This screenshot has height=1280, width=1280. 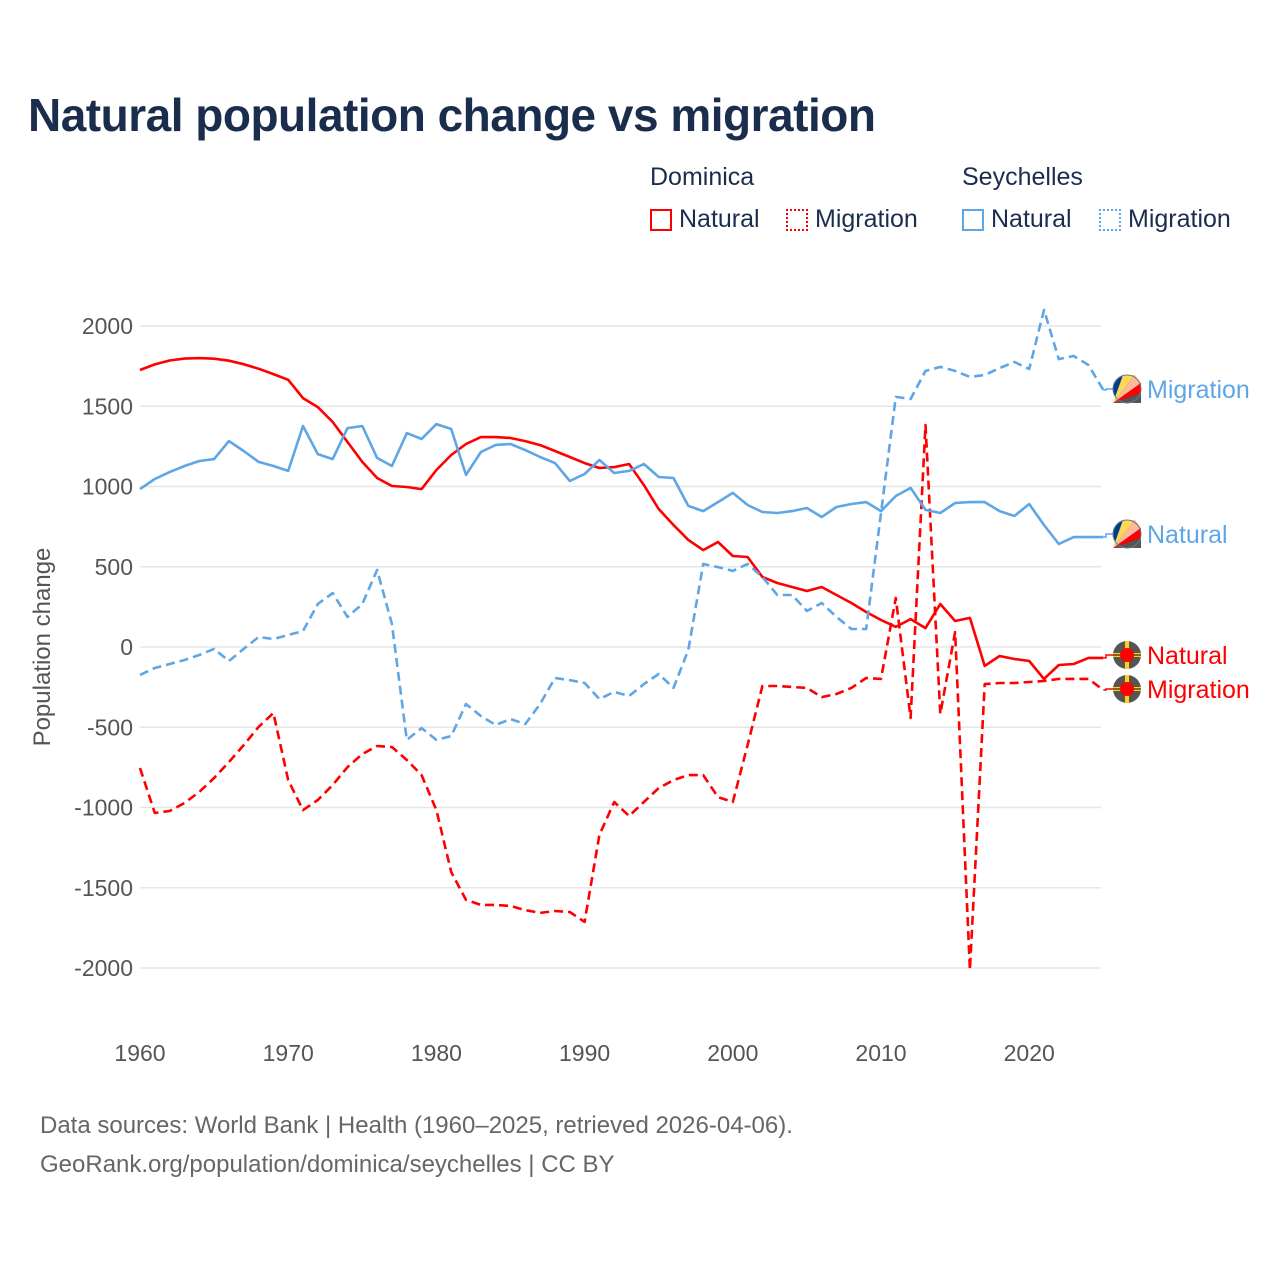 What do you see at coordinates (621, 484) in the screenshot?
I see `series-line-seychelles-natural` at bounding box center [621, 484].